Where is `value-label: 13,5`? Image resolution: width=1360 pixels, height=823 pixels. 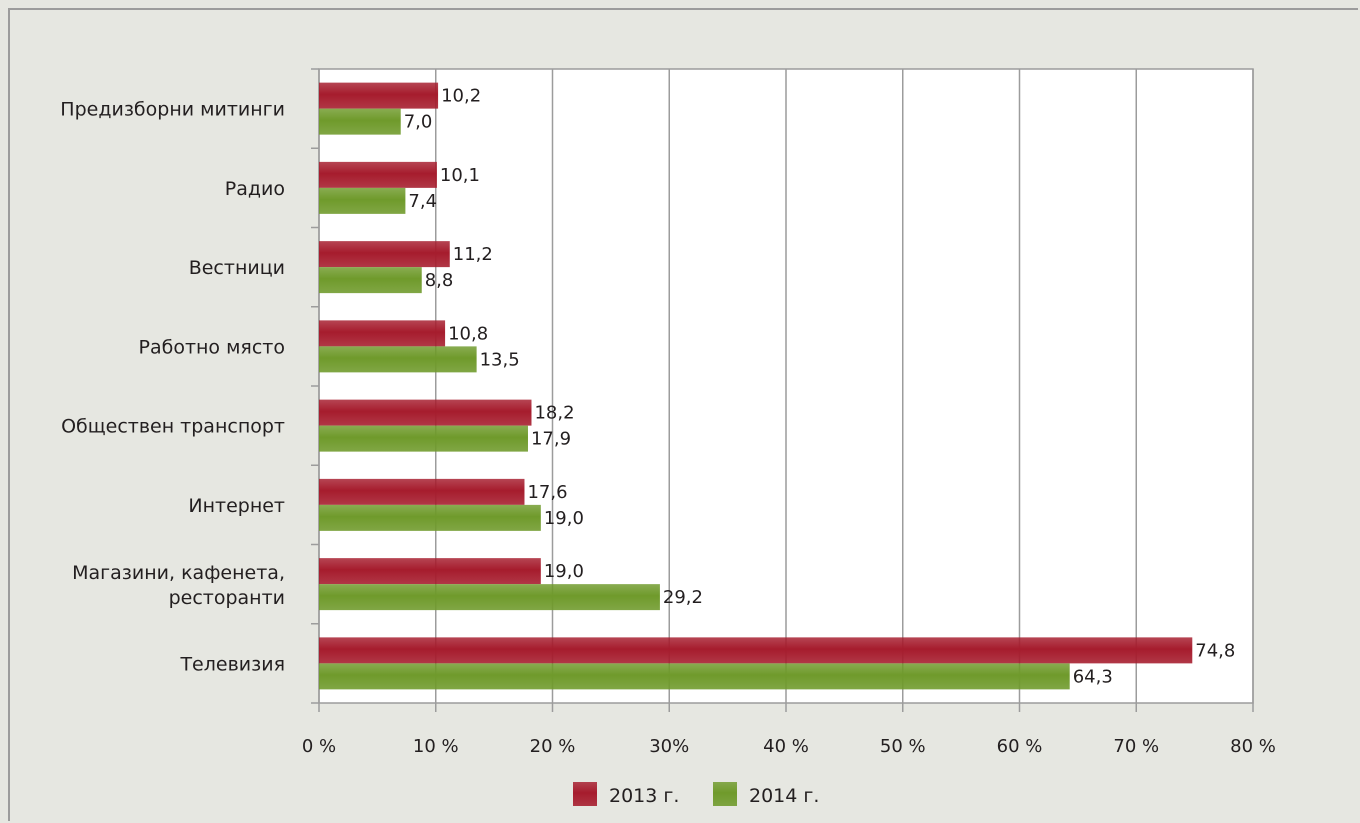 value-label: 13,5 is located at coordinates (500, 359).